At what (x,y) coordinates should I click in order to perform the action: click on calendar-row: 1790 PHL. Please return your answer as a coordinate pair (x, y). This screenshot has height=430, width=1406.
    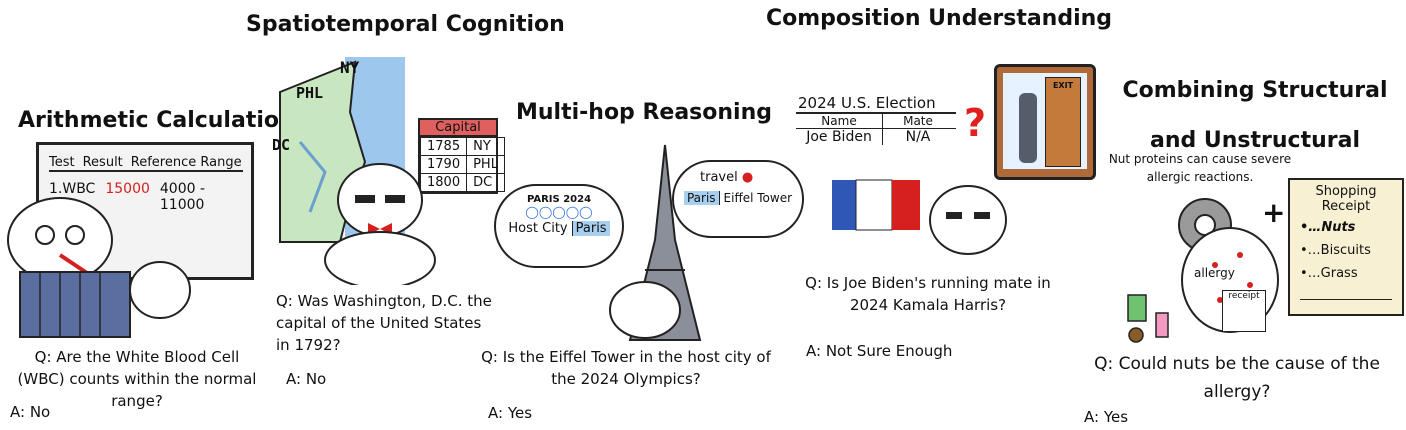
    Looking at the image, I should click on (462, 164).